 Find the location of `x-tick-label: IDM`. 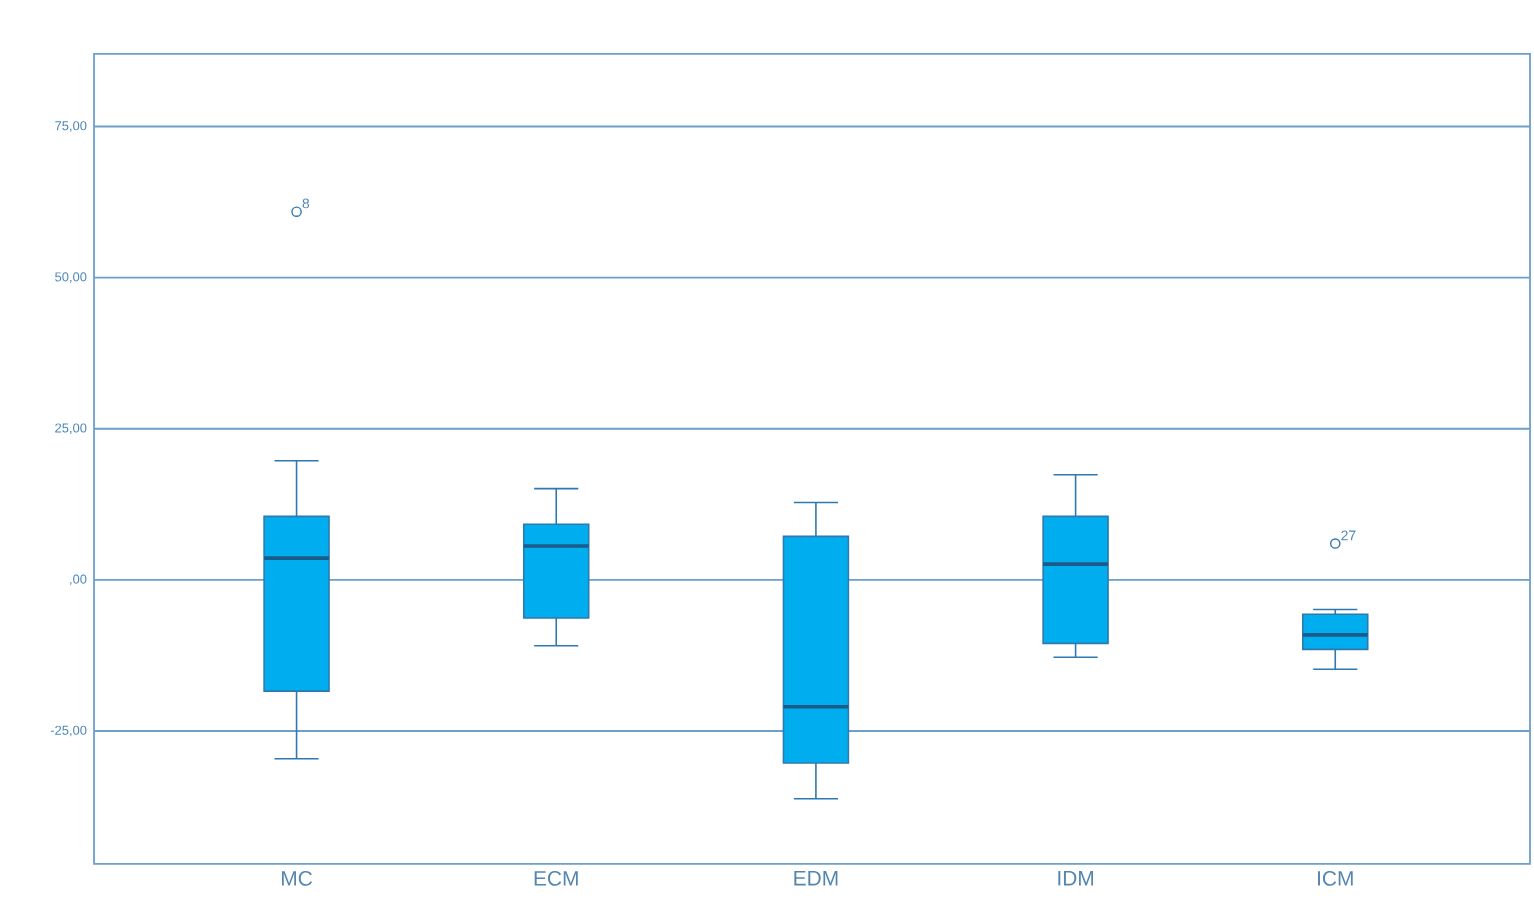

x-tick-label: IDM is located at coordinates (1076, 878).